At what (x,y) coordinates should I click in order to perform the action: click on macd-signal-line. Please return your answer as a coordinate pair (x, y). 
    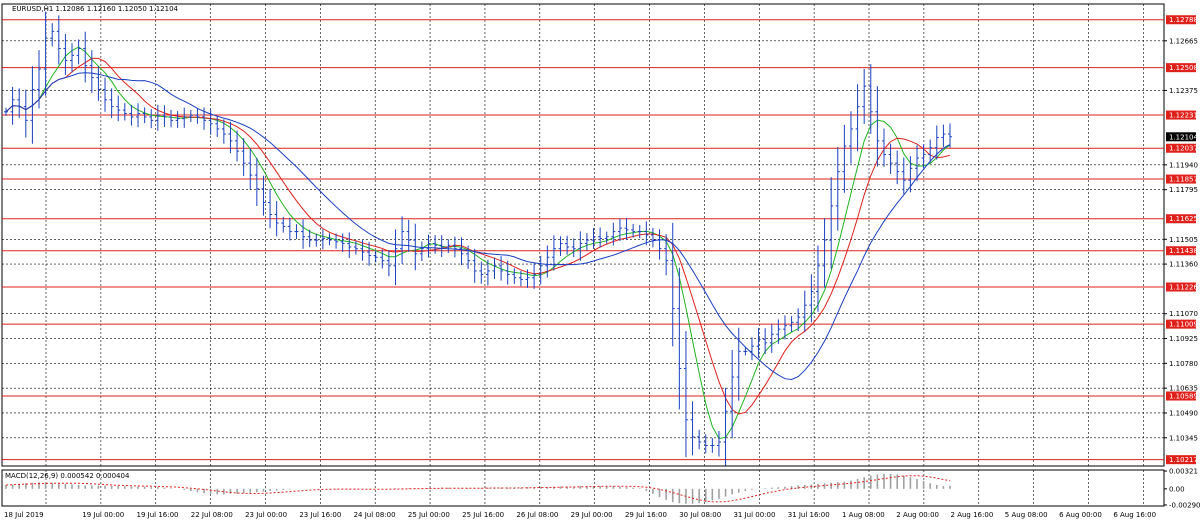
    Looking at the image, I should click on (478, 489).